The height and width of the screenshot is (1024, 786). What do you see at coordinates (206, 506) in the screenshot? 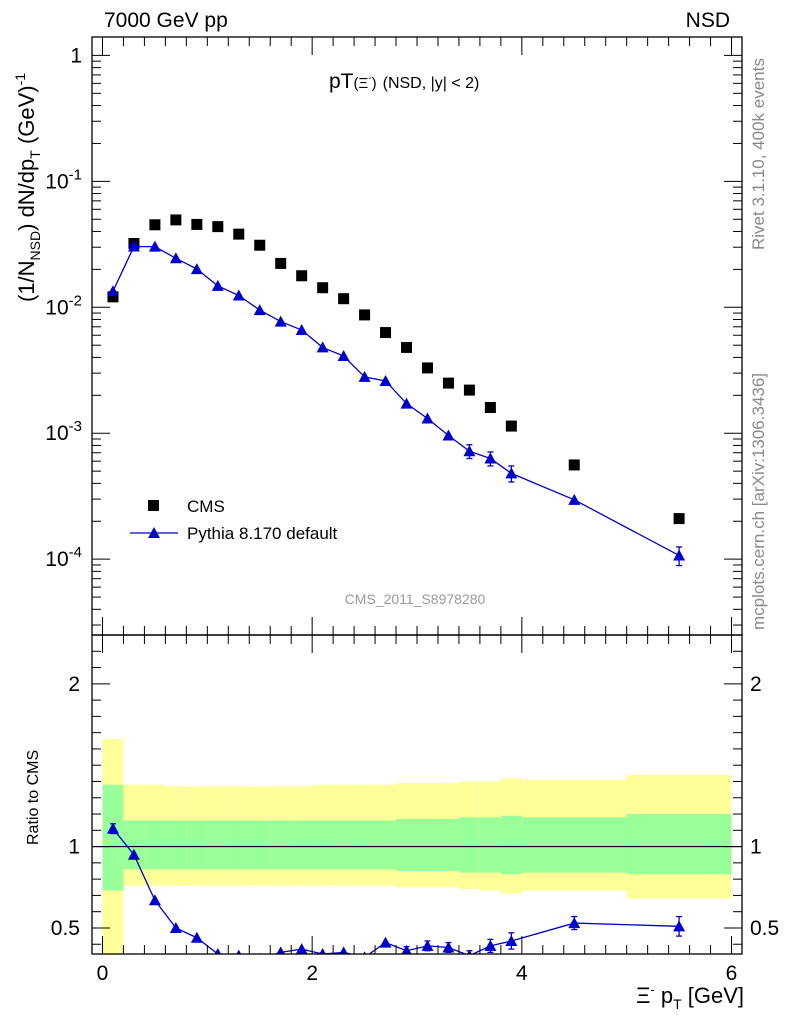
I see `legend-cms-label: CMS` at bounding box center [206, 506].